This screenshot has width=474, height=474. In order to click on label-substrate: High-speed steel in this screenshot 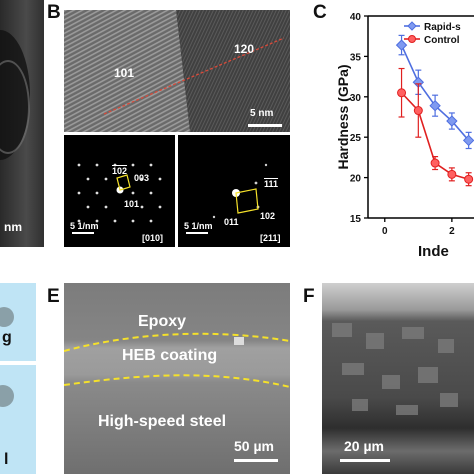, I will do `click(162, 421)`.